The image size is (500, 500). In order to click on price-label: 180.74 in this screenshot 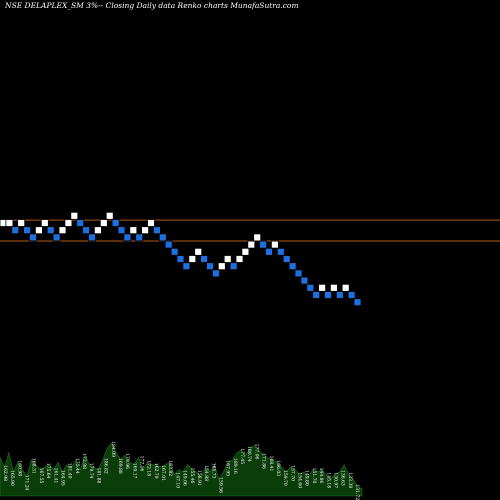, I will do `click(249, 454)`.